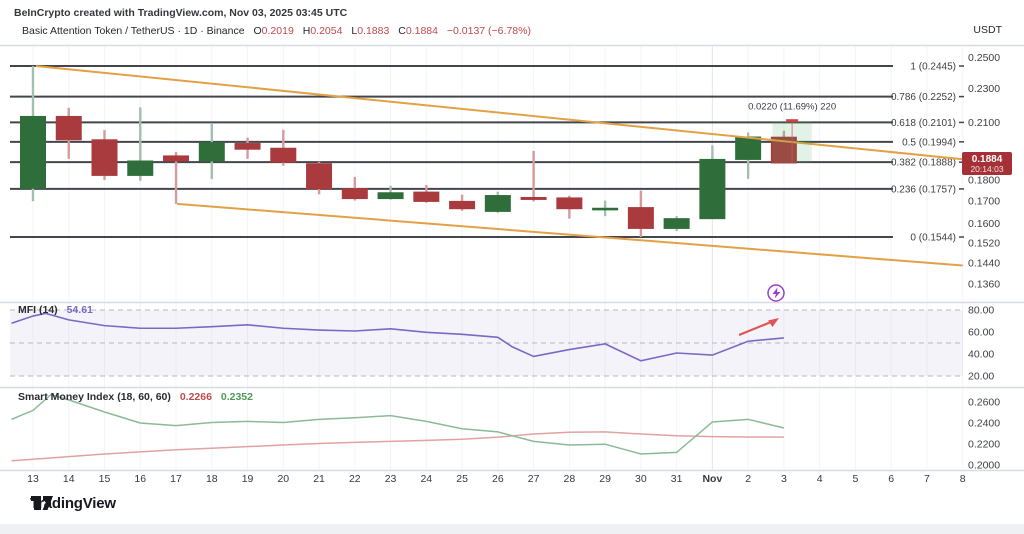 The width and height of the screenshot is (1024, 534). What do you see at coordinates (373, 31) in the screenshot?
I see `ohlc-low-value: 0.1883` at bounding box center [373, 31].